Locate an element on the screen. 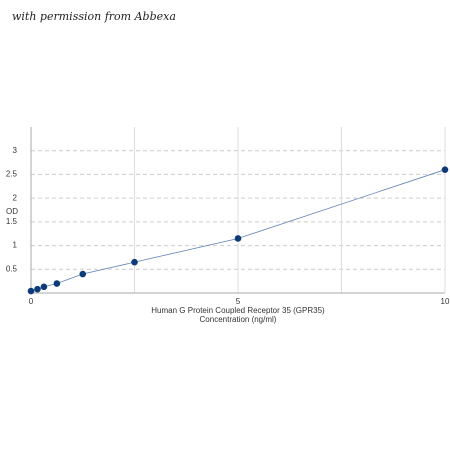 This screenshot has width=450, height=450. y-tick-label: 1 is located at coordinates (15, 245).